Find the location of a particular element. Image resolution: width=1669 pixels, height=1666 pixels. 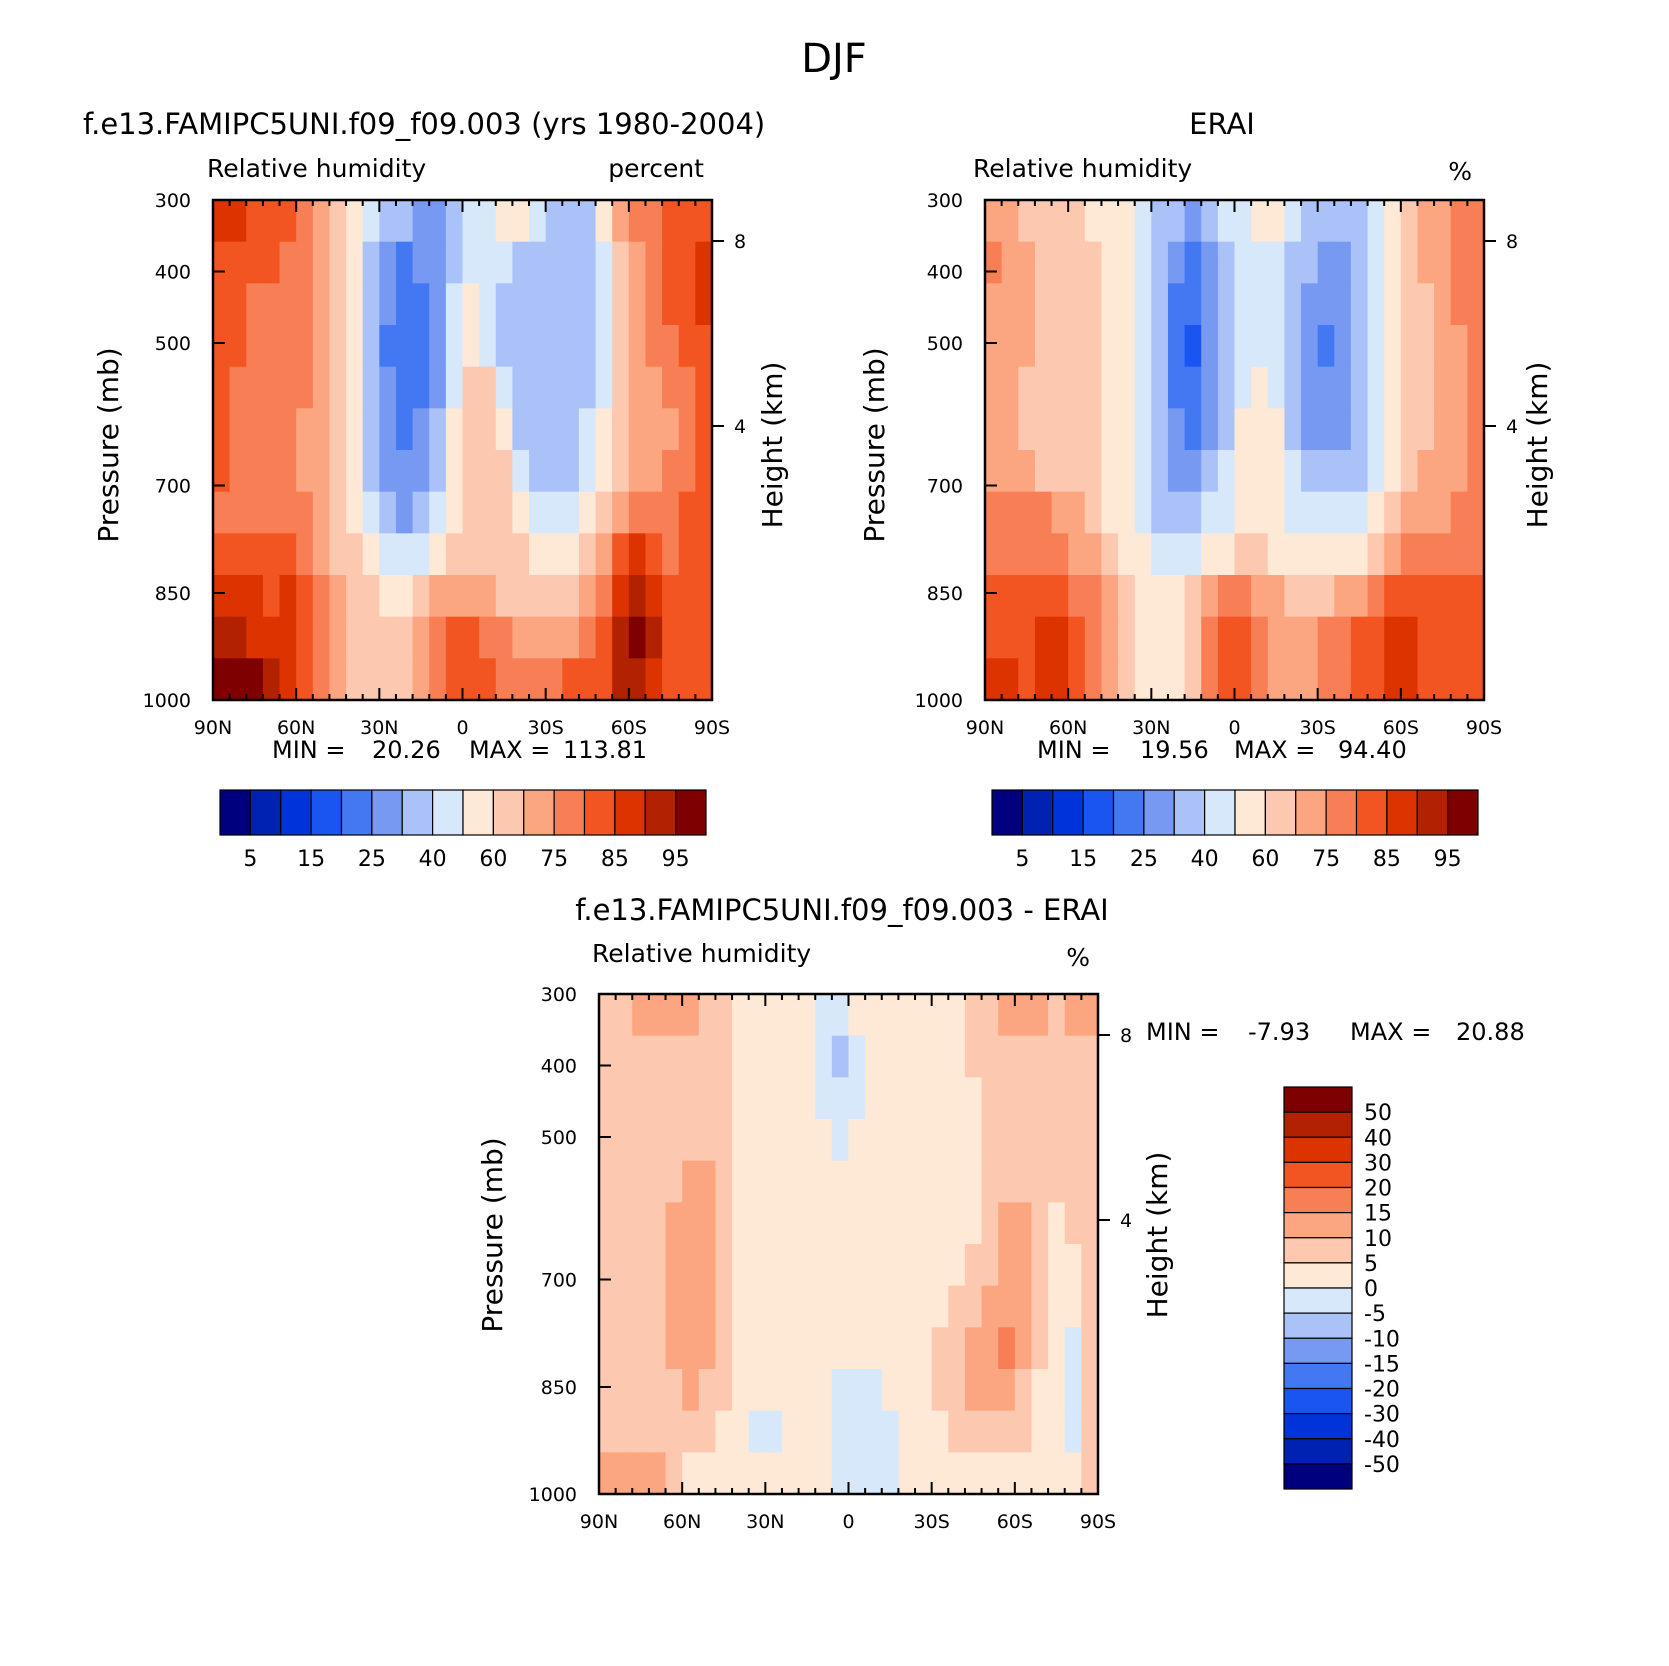

x-tick-label: 90N is located at coordinates (985, 728).